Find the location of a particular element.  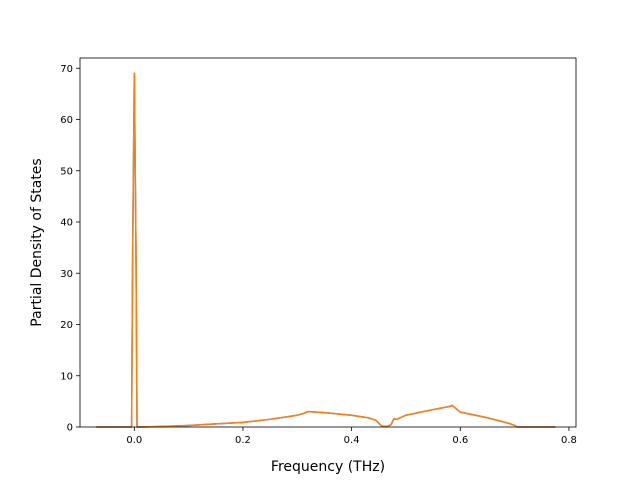

x-tick-label: 0.0 is located at coordinates (134, 440).